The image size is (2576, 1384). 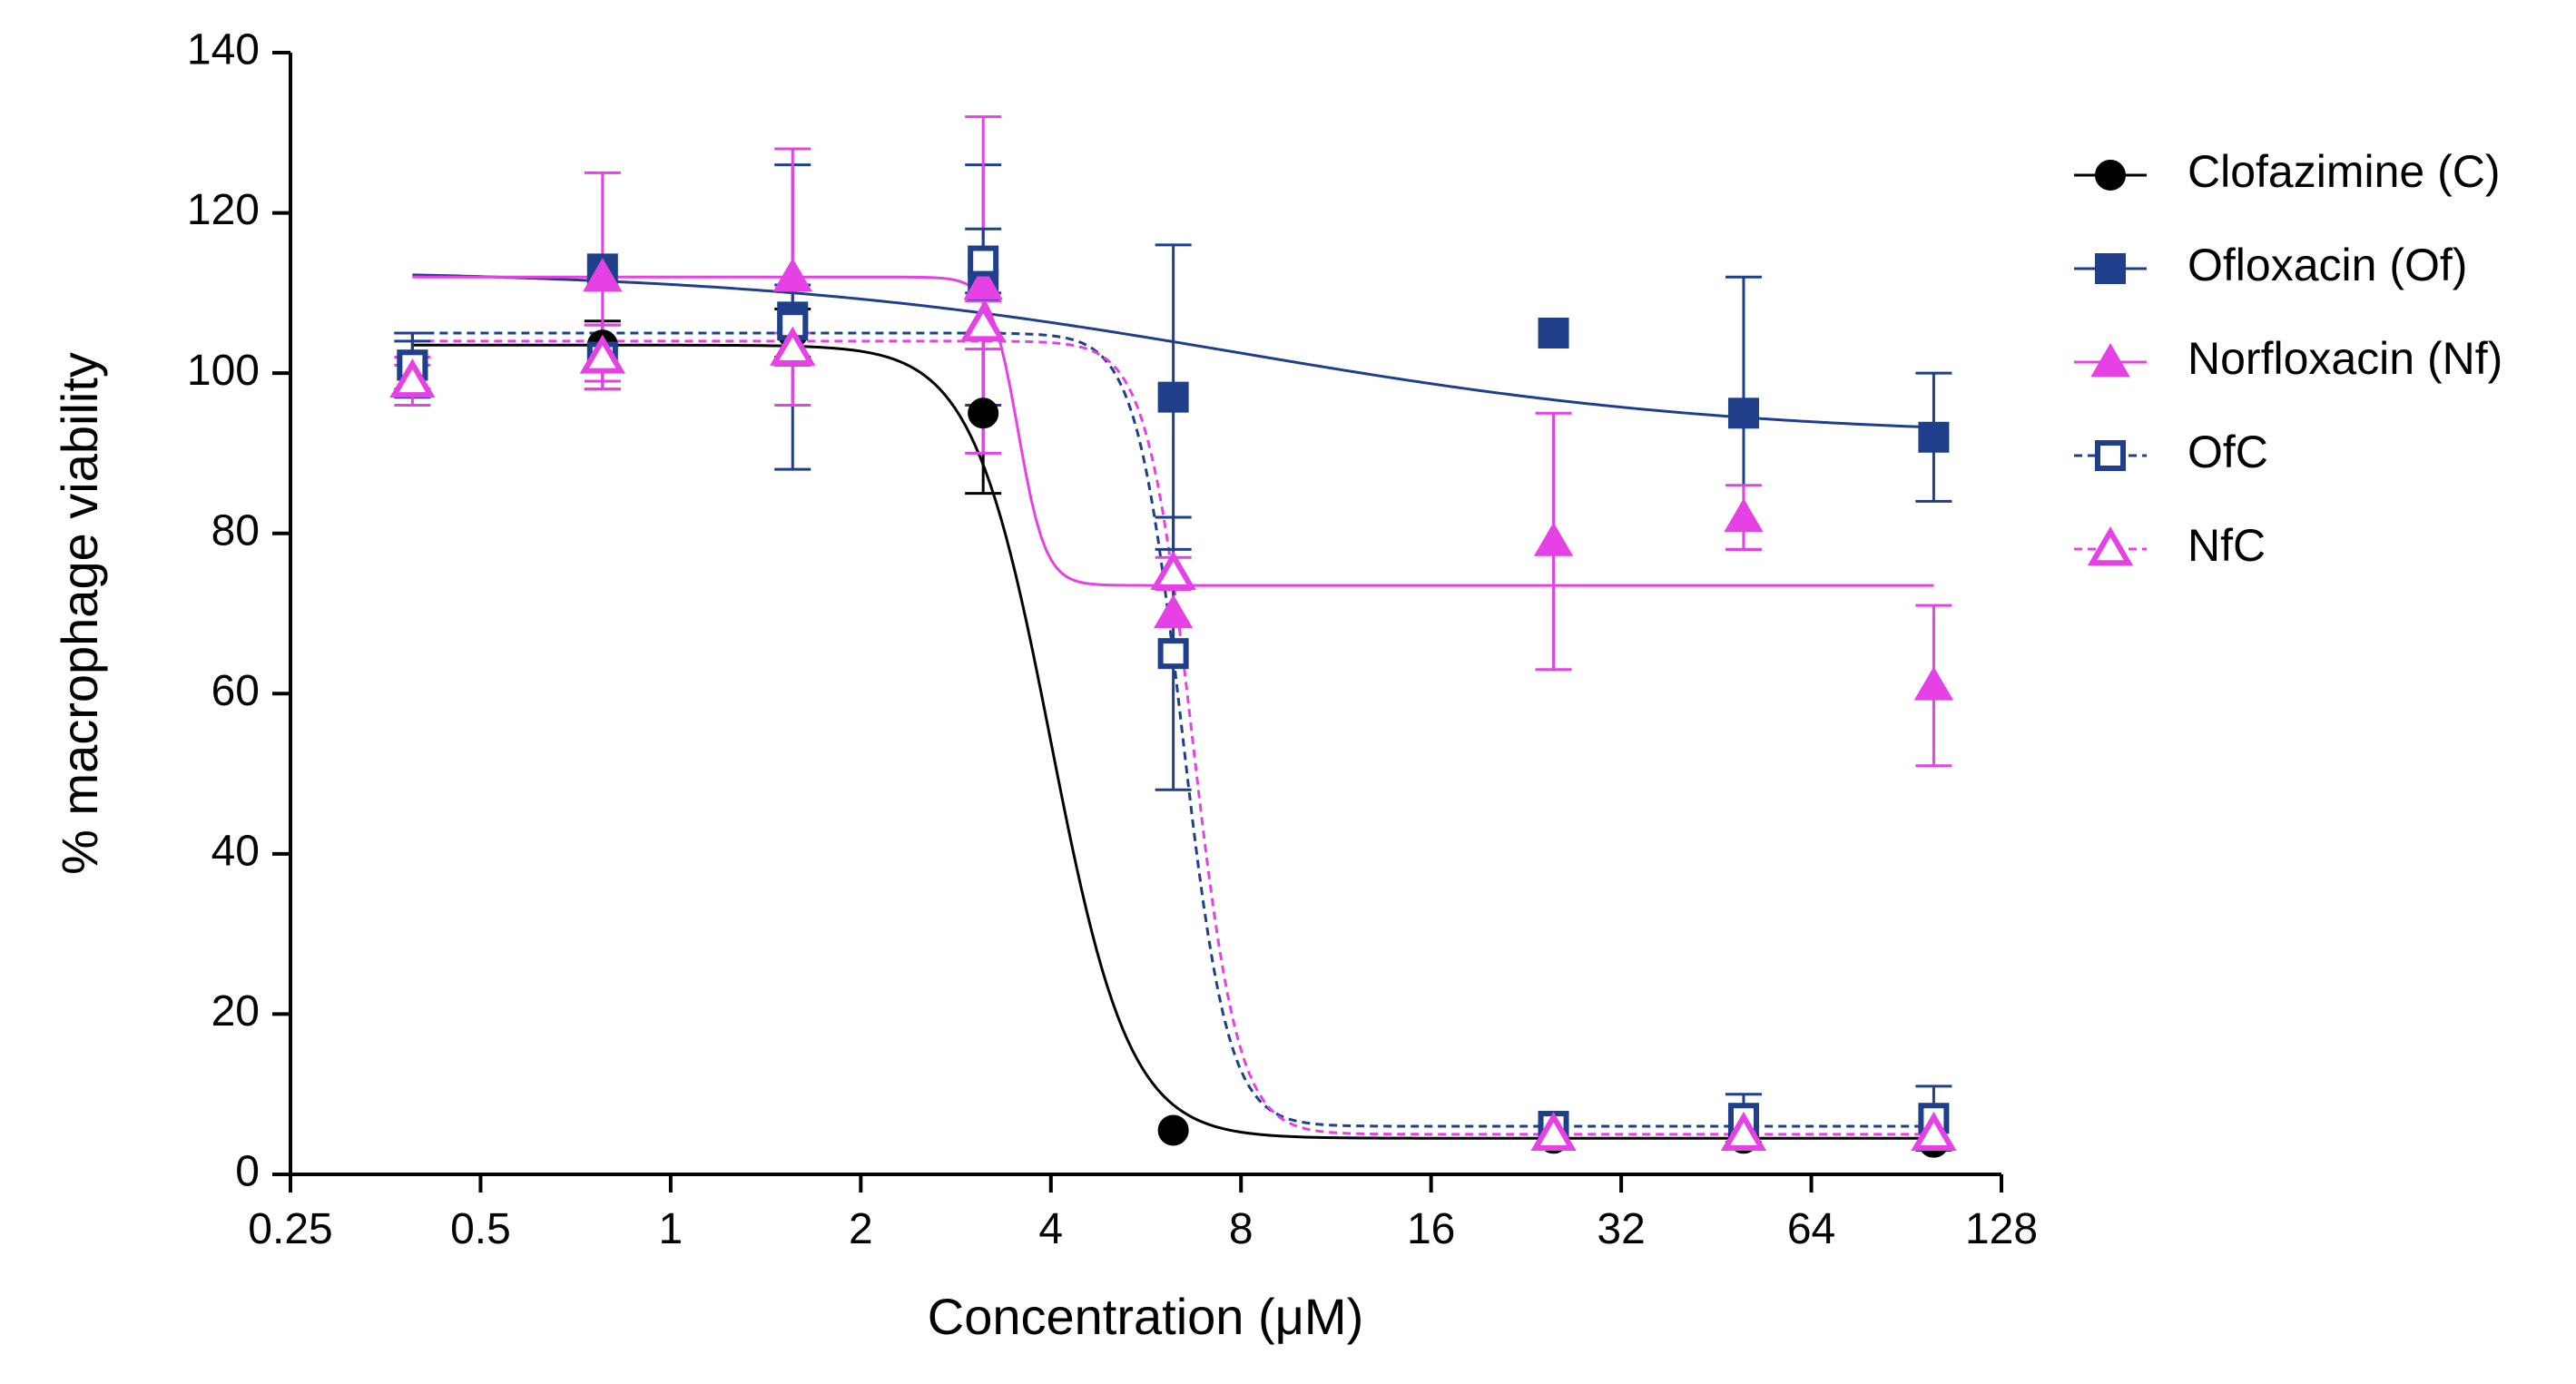 What do you see at coordinates (2171, 452) in the screenshot?
I see `legend-item: OfC` at bounding box center [2171, 452].